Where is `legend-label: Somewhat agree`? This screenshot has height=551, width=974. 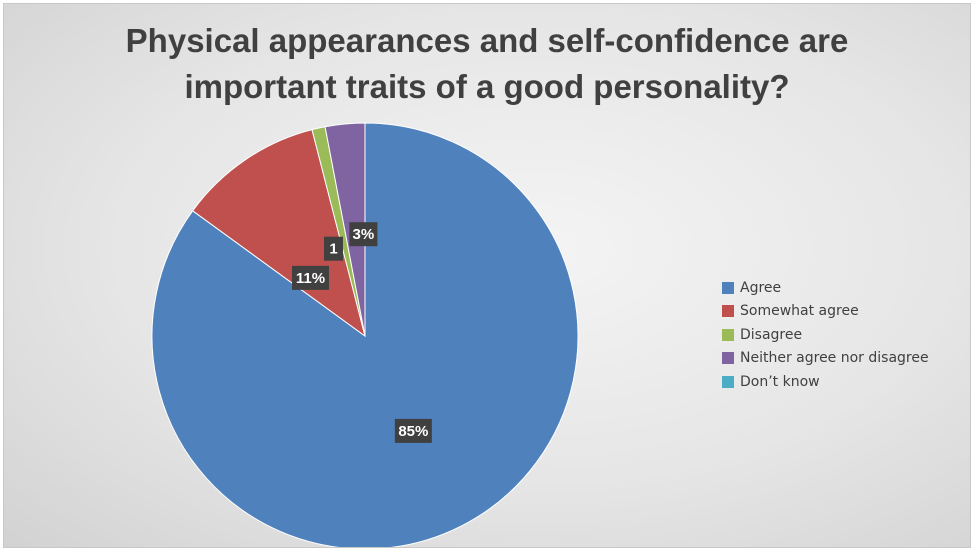
legend-label: Somewhat agree is located at coordinates (799, 311).